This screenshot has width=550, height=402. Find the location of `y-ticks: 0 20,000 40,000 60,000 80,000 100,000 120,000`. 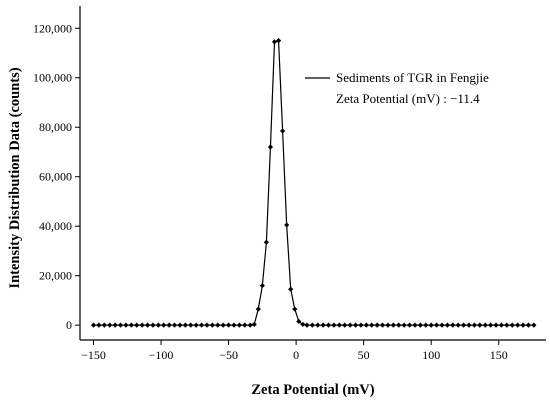

y-ticks: 0 20,000 40,000 60,000 80,000 100,000 120,000 is located at coordinates (56, 176).